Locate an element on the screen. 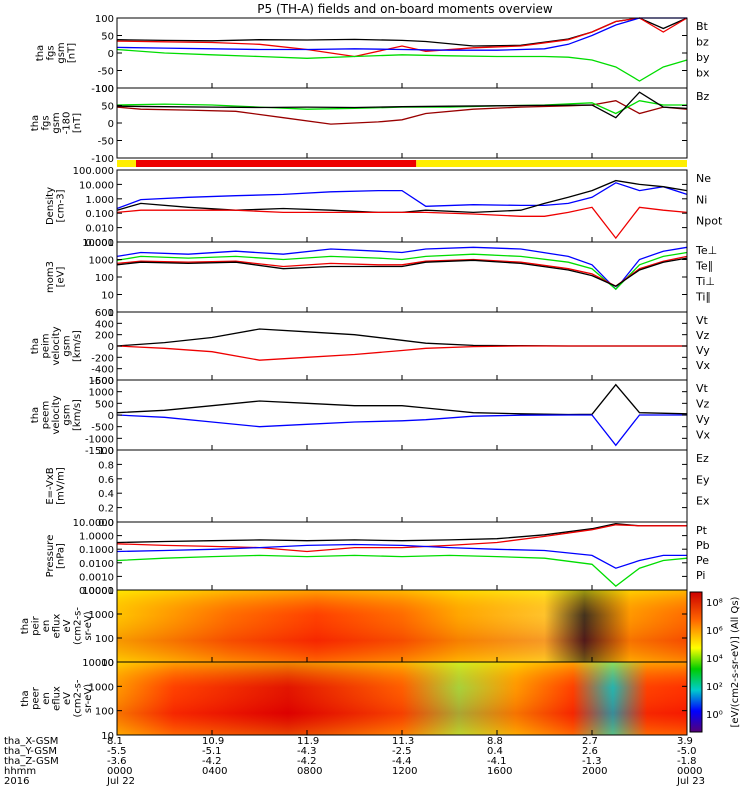  footer-value: -4.1 is located at coordinates (497, 761).